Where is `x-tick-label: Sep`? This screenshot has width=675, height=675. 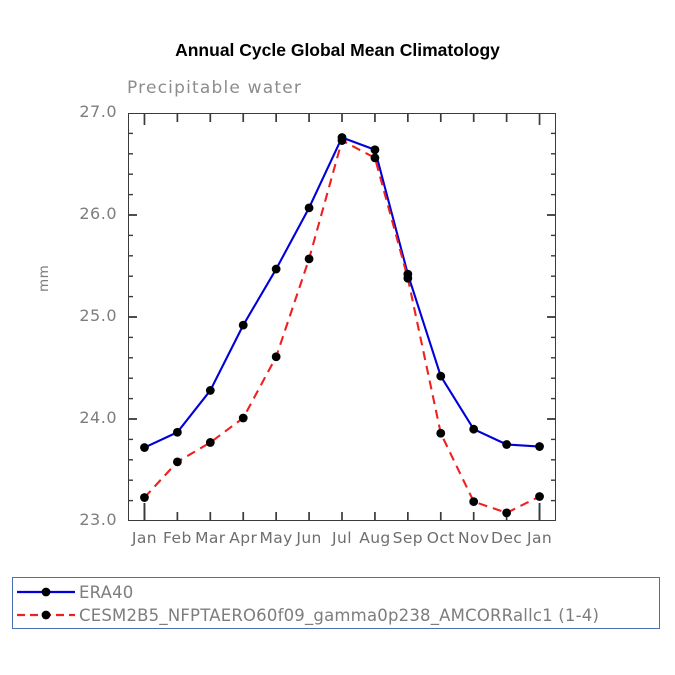 x-tick-label: Sep is located at coordinates (408, 538).